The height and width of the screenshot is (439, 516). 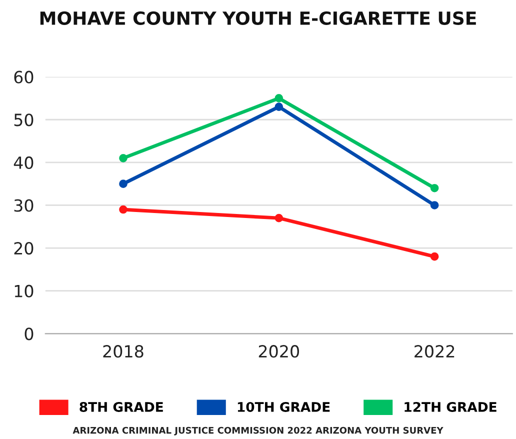 What do you see at coordinates (24, 291) in the screenshot?
I see `y-tick-label: 10` at bounding box center [24, 291].